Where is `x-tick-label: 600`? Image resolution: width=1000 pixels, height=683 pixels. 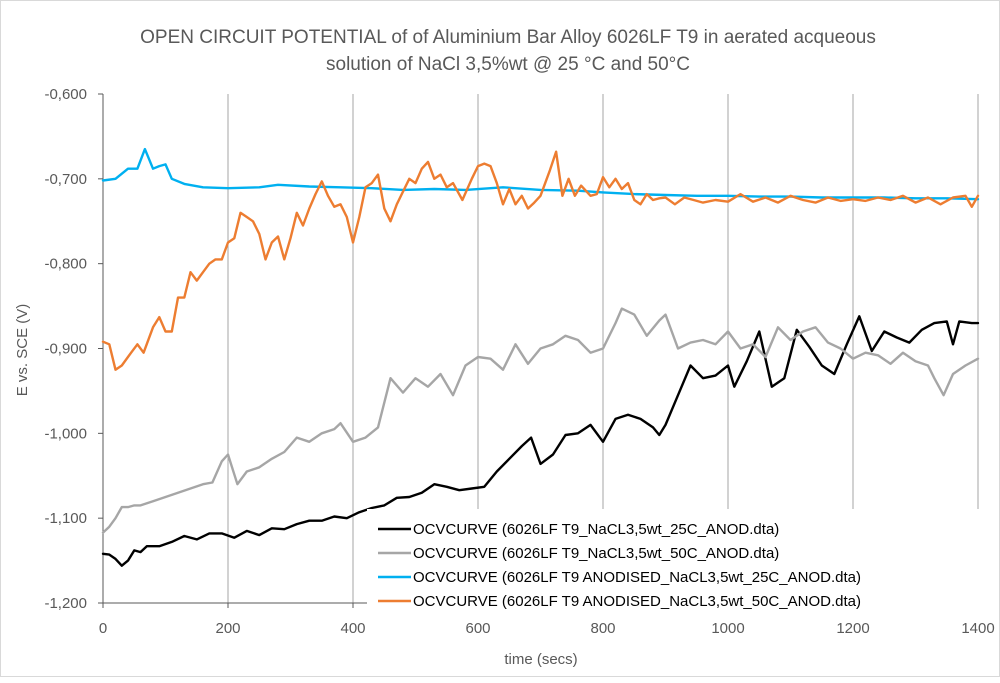
x-tick-label: 600 is located at coordinates (477, 628).